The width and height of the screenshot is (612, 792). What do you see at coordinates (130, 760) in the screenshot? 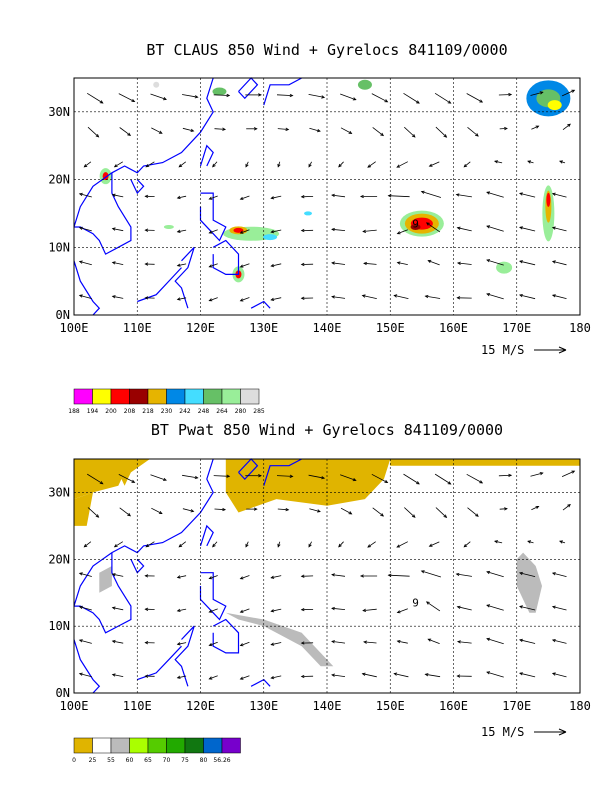
I see `colorbar-label: 60` at bounding box center [130, 760].